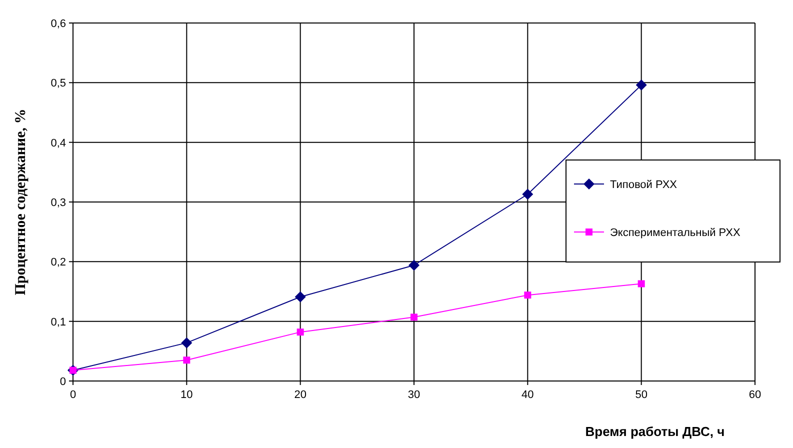 This screenshot has width=793, height=448. Describe the element at coordinates (528, 395) in the screenshot. I see `x-tick-label: 40` at that location.